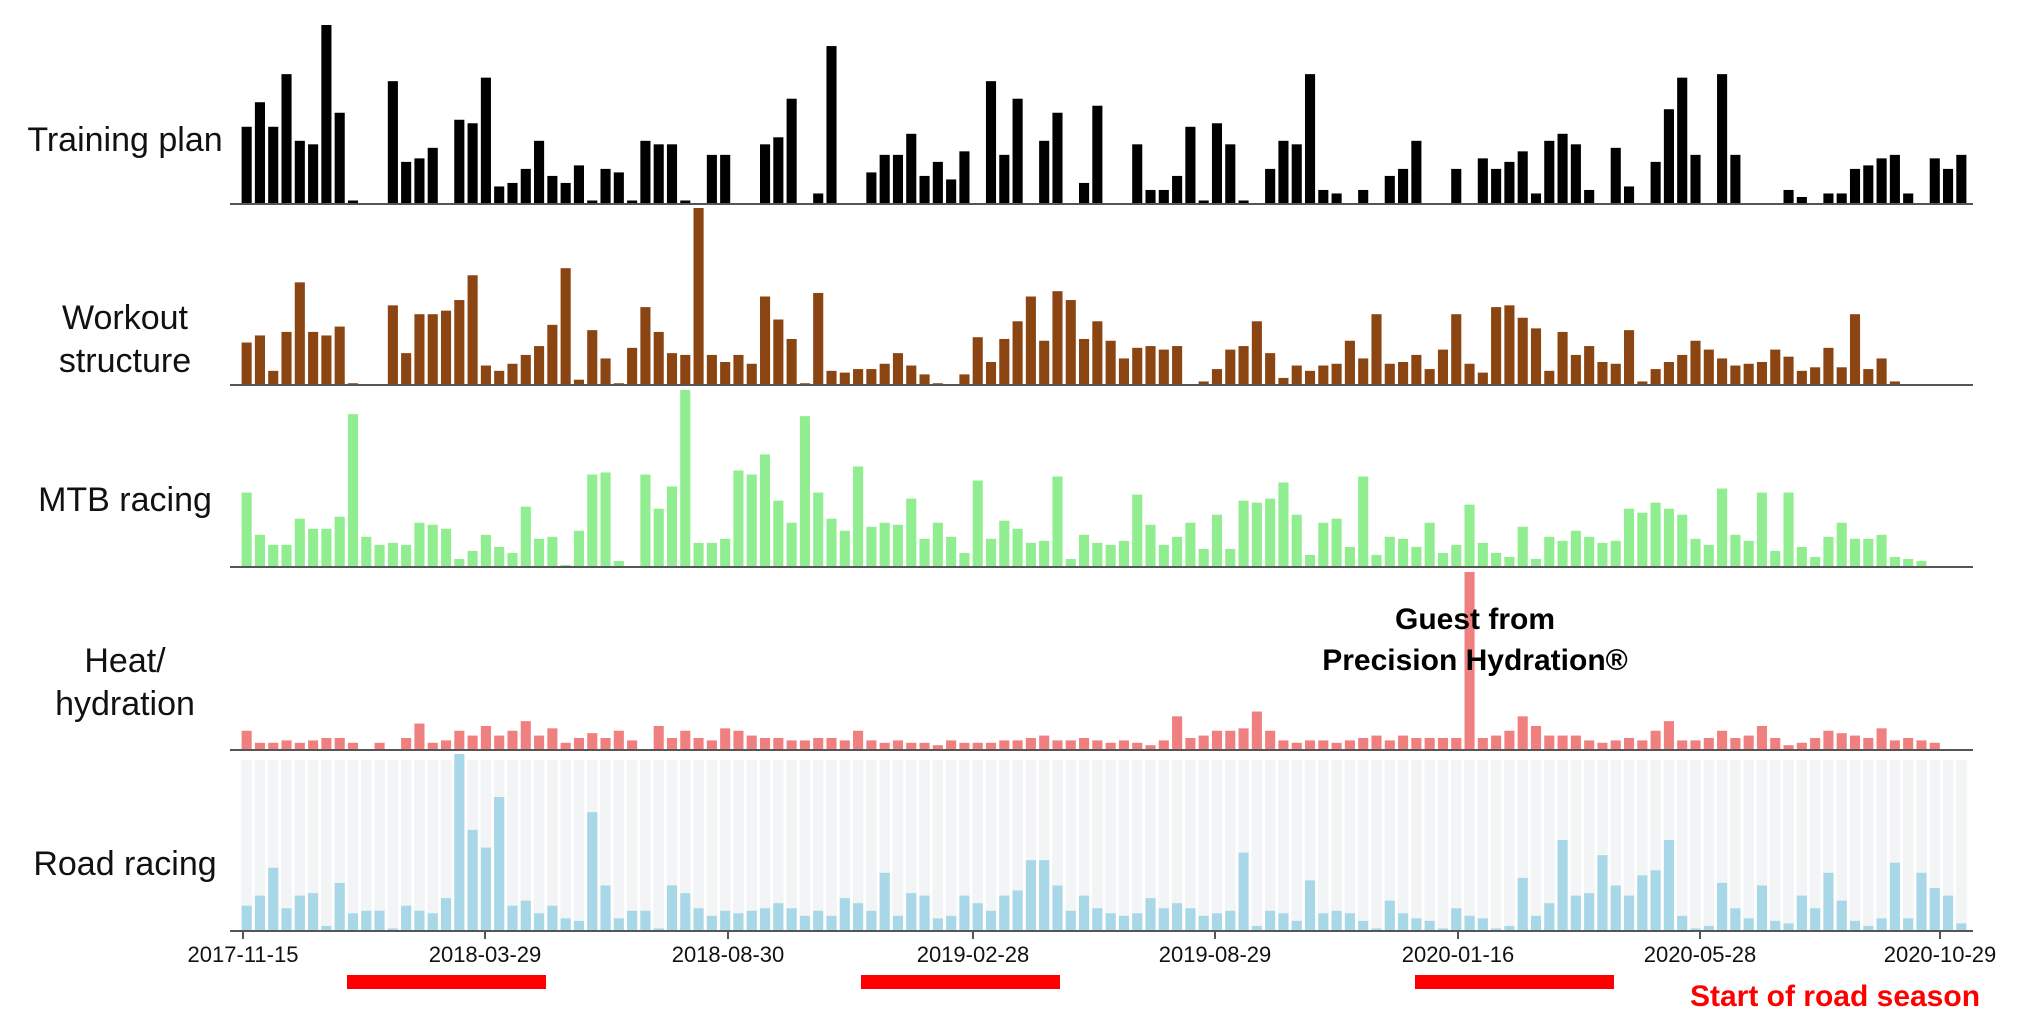  Describe the element at coordinates (1475, 640) in the screenshot. I see `guest-annotation: Guest from Precision Hydration®` at that location.